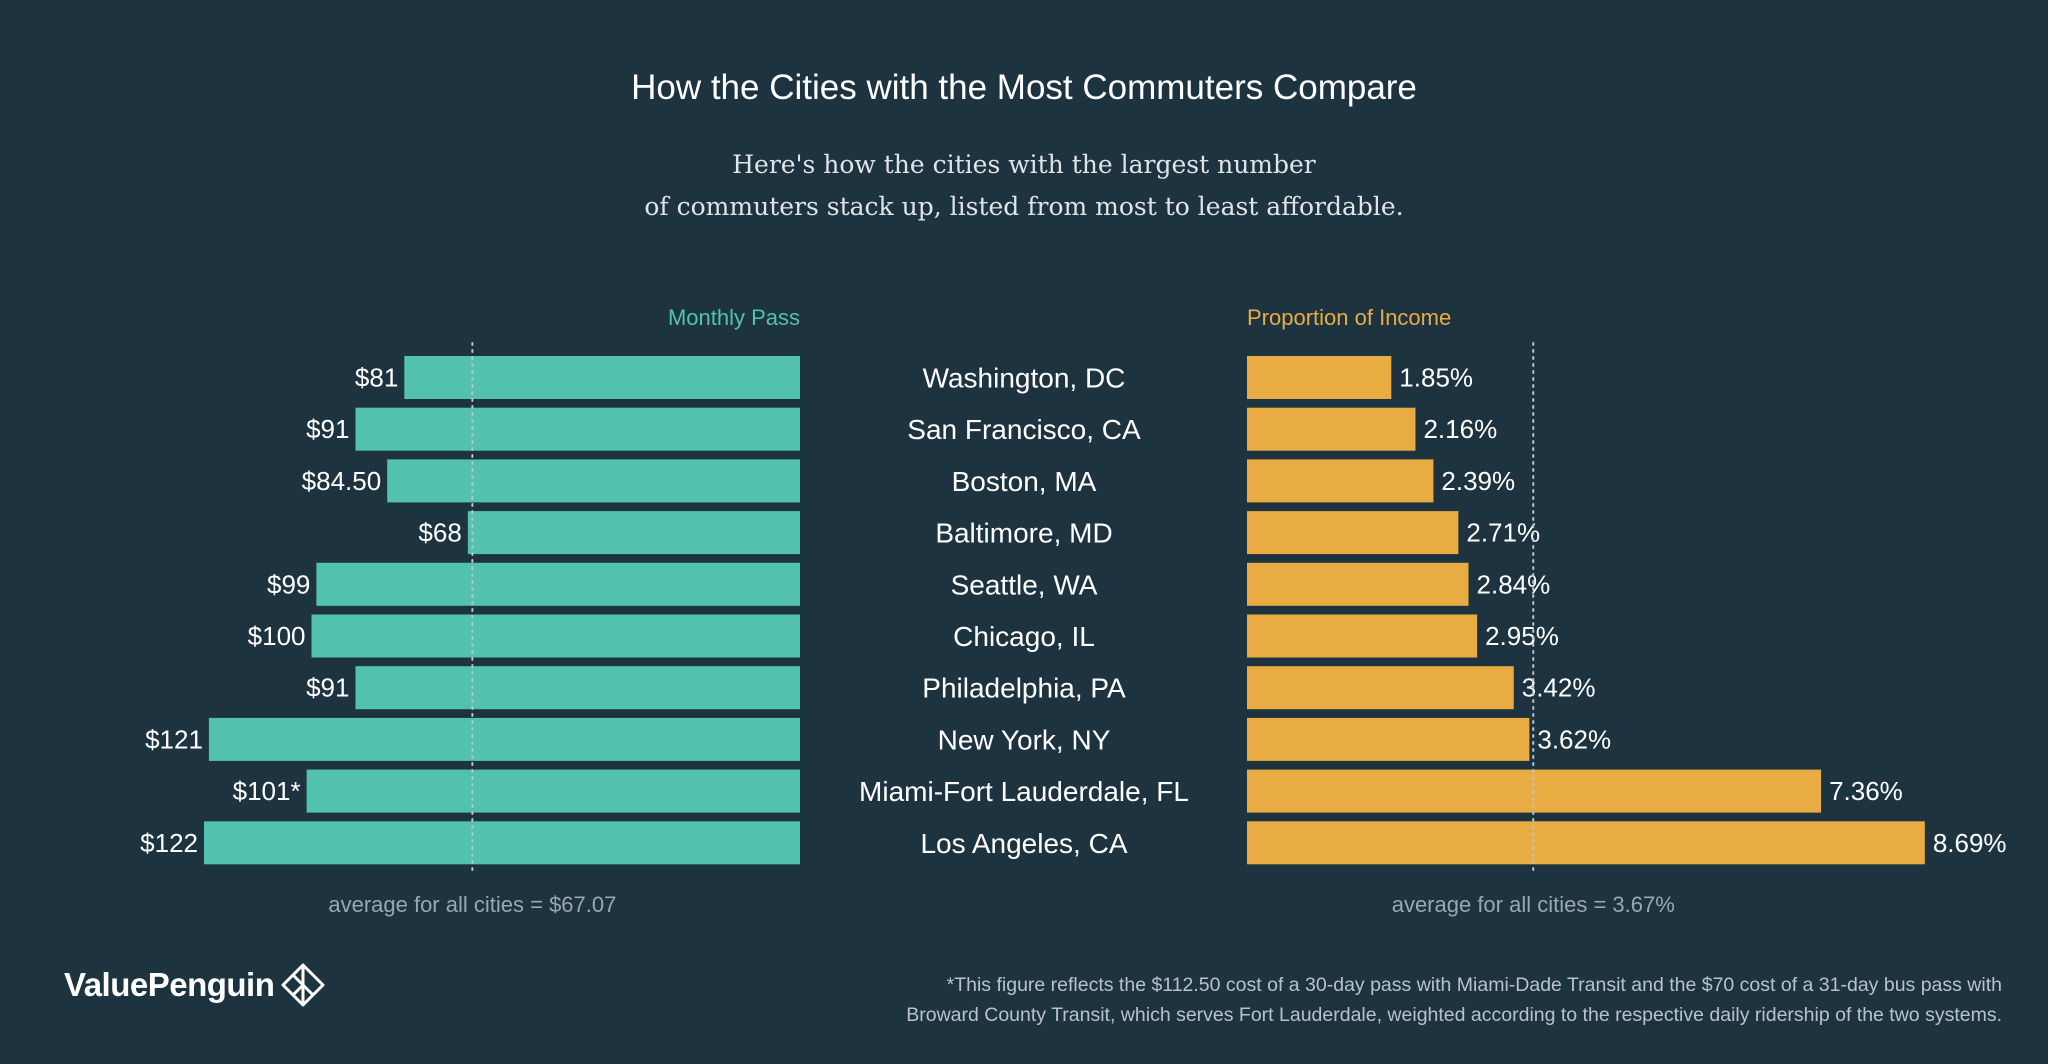 This screenshot has height=1064, width=2048. I want to click on city-label: San Francisco, CA, so click(1024, 429).